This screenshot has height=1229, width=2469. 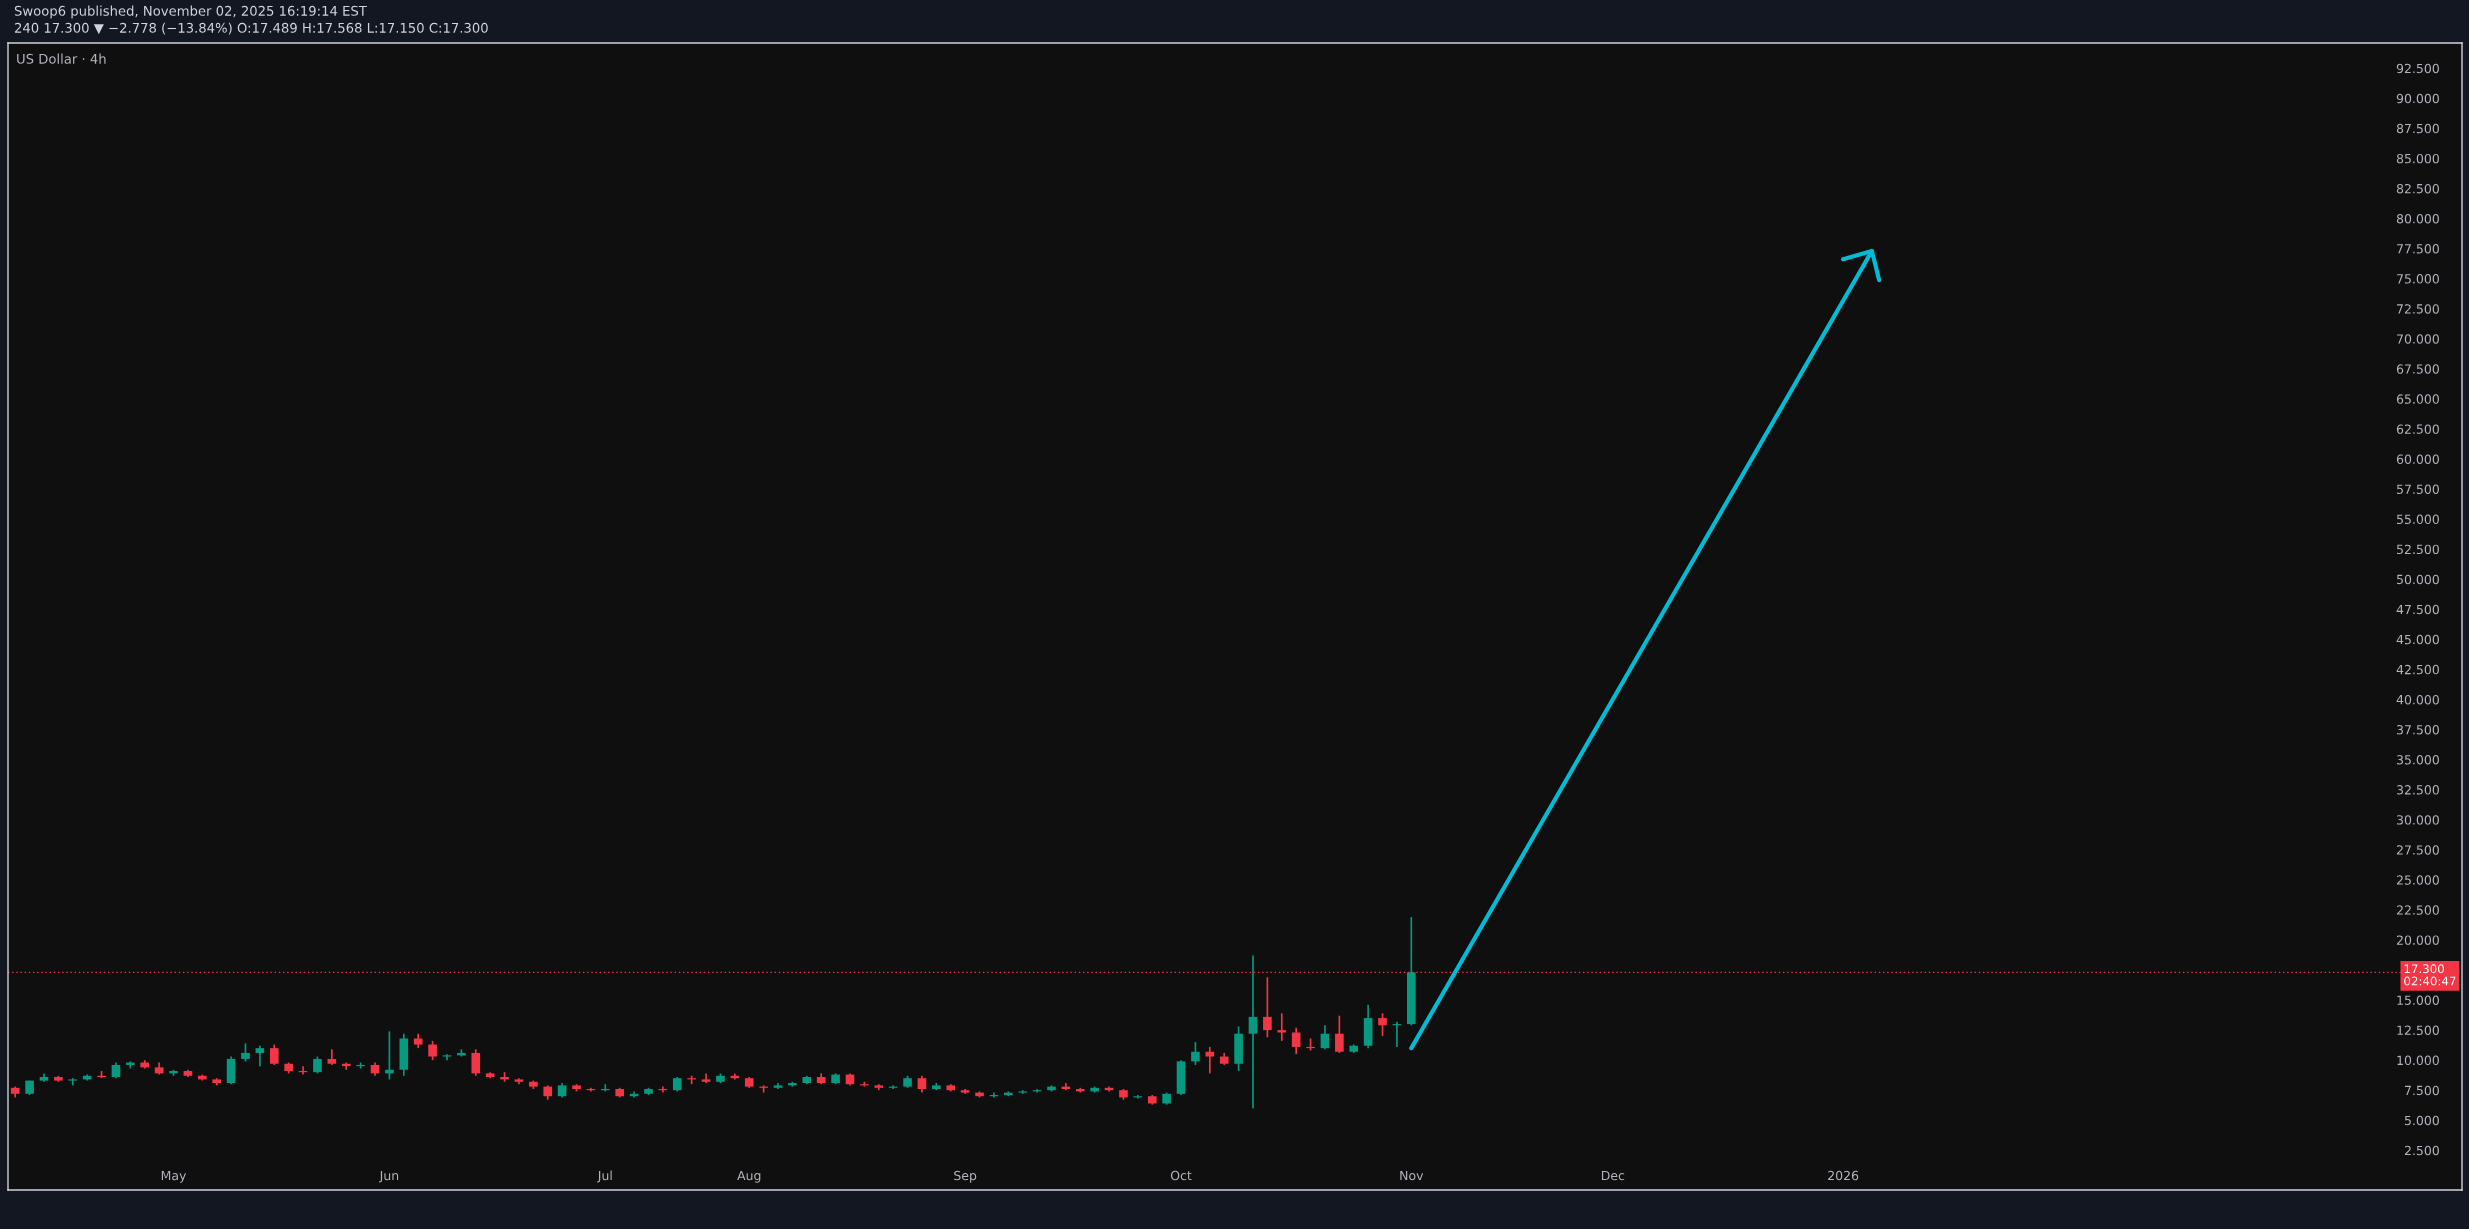 What do you see at coordinates (2417, 98) in the screenshot?
I see `y-tick-label: 90.000` at bounding box center [2417, 98].